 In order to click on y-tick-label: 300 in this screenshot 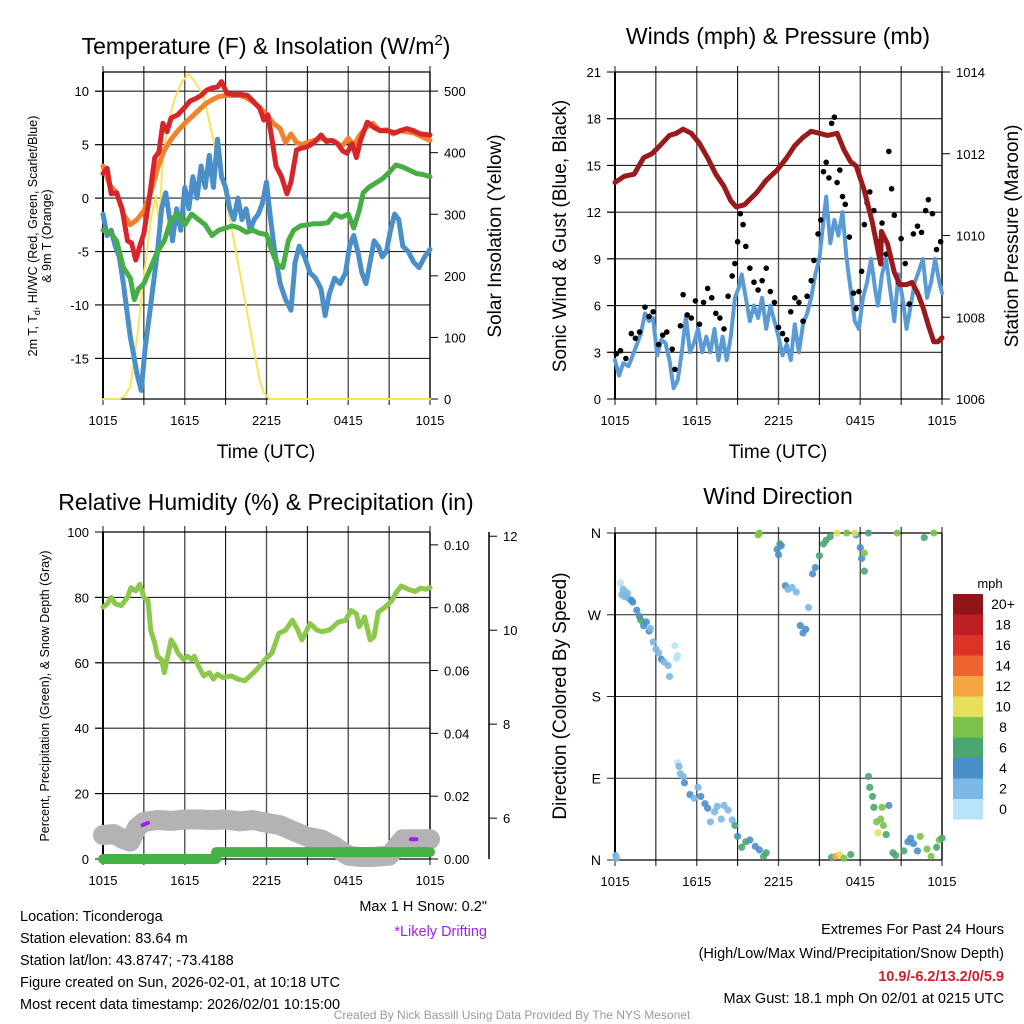, I will do `click(455, 214)`.